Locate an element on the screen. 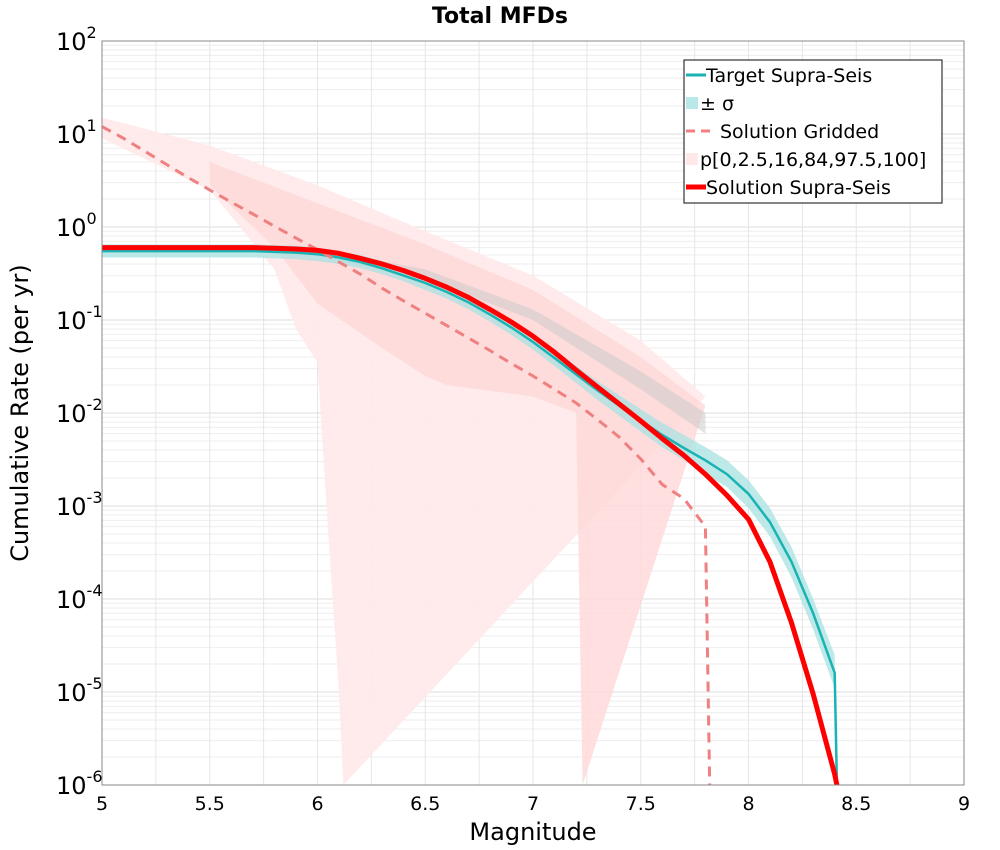 This screenshot has height=850, width=1000. x-tick-label: 6 is located at coordinates (317, 804).